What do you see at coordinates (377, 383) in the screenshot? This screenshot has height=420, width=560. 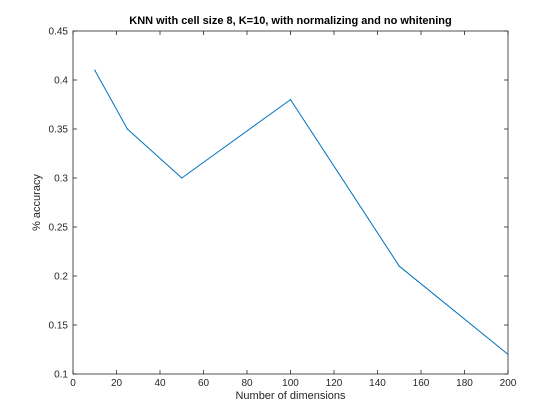 I see `x-tick-label: 140` at bounding box center [377, 383].